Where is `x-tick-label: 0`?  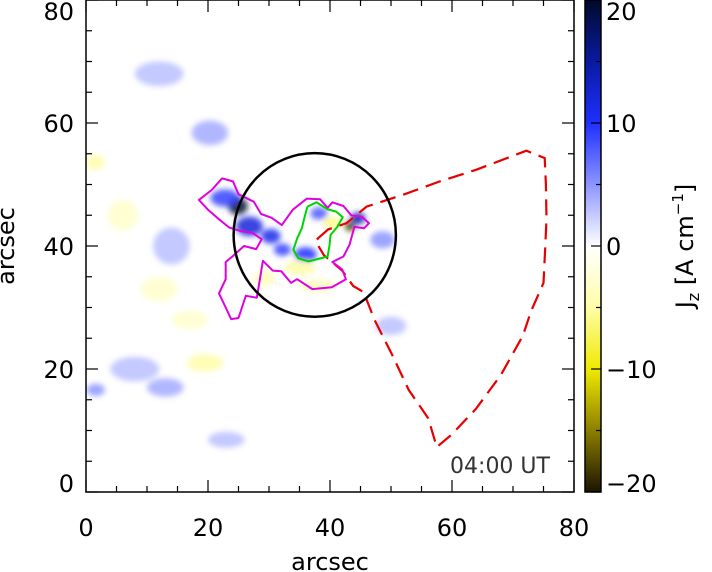 x-tick-label: 0 is located at coordinates (85, 528).